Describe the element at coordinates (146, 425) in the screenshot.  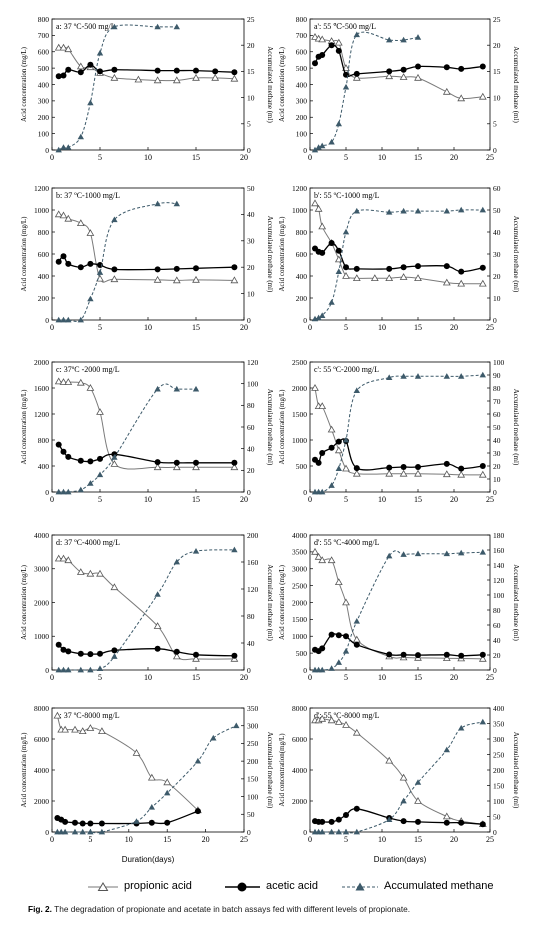
I see `propionic-line` at that location.